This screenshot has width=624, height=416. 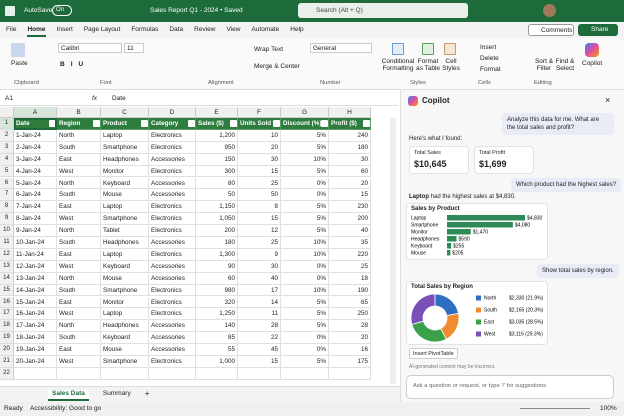 What do you see at coordinates (125, 254) in the screenshot?
I see `cell: Laptop` at bounding box center [125, 254].